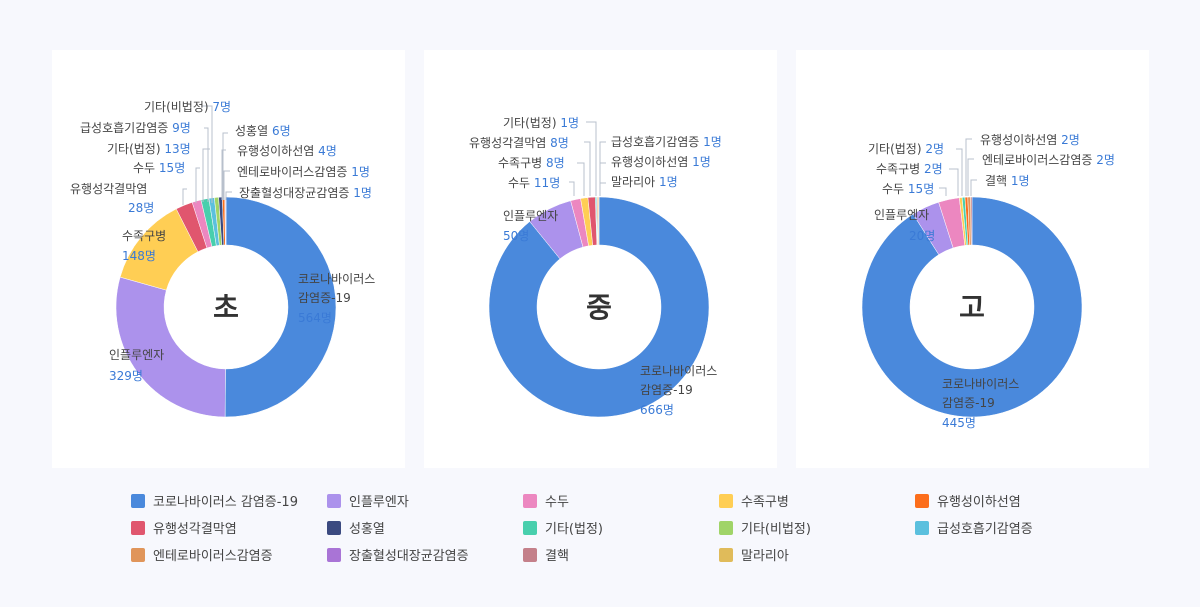  Describe the element at coordinates (657, 410) in the screenshot. I see `label-value: 666명` at that location.